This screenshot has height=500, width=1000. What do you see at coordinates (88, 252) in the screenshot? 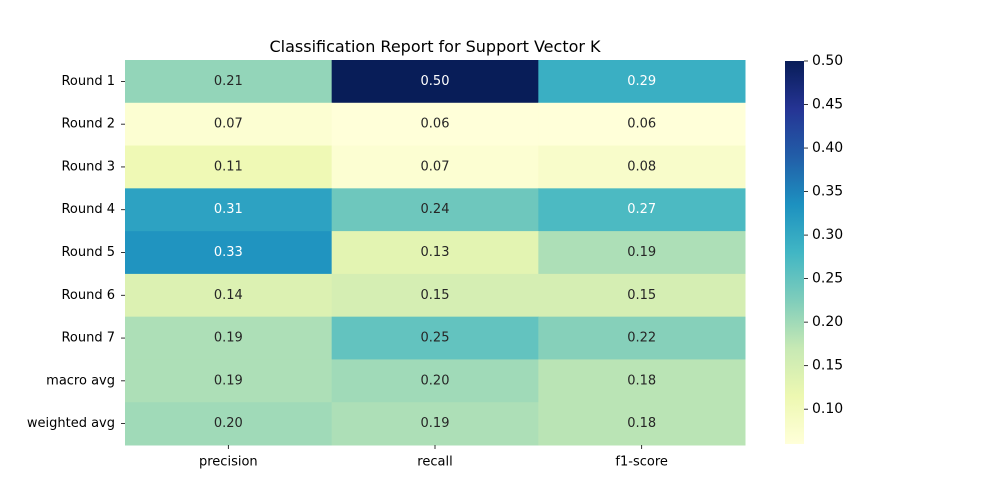
I see `y-tick-label: Round 5` at bounding box center [88, 252].